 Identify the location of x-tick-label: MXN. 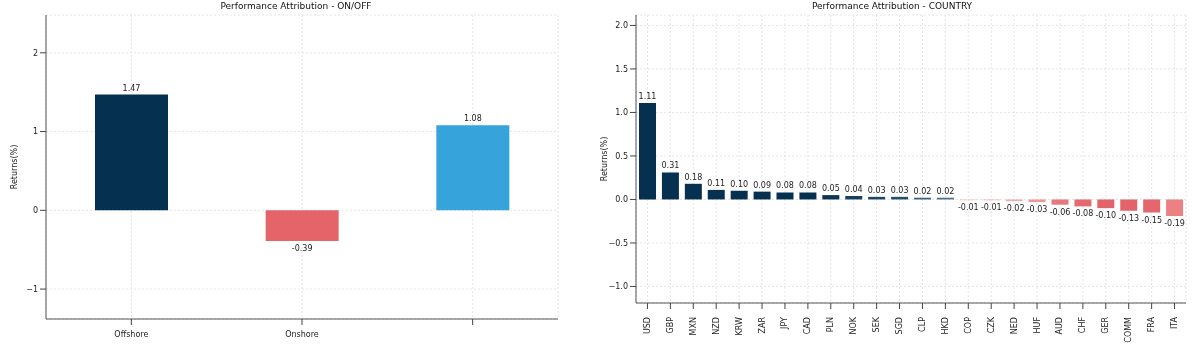
(693, 326).